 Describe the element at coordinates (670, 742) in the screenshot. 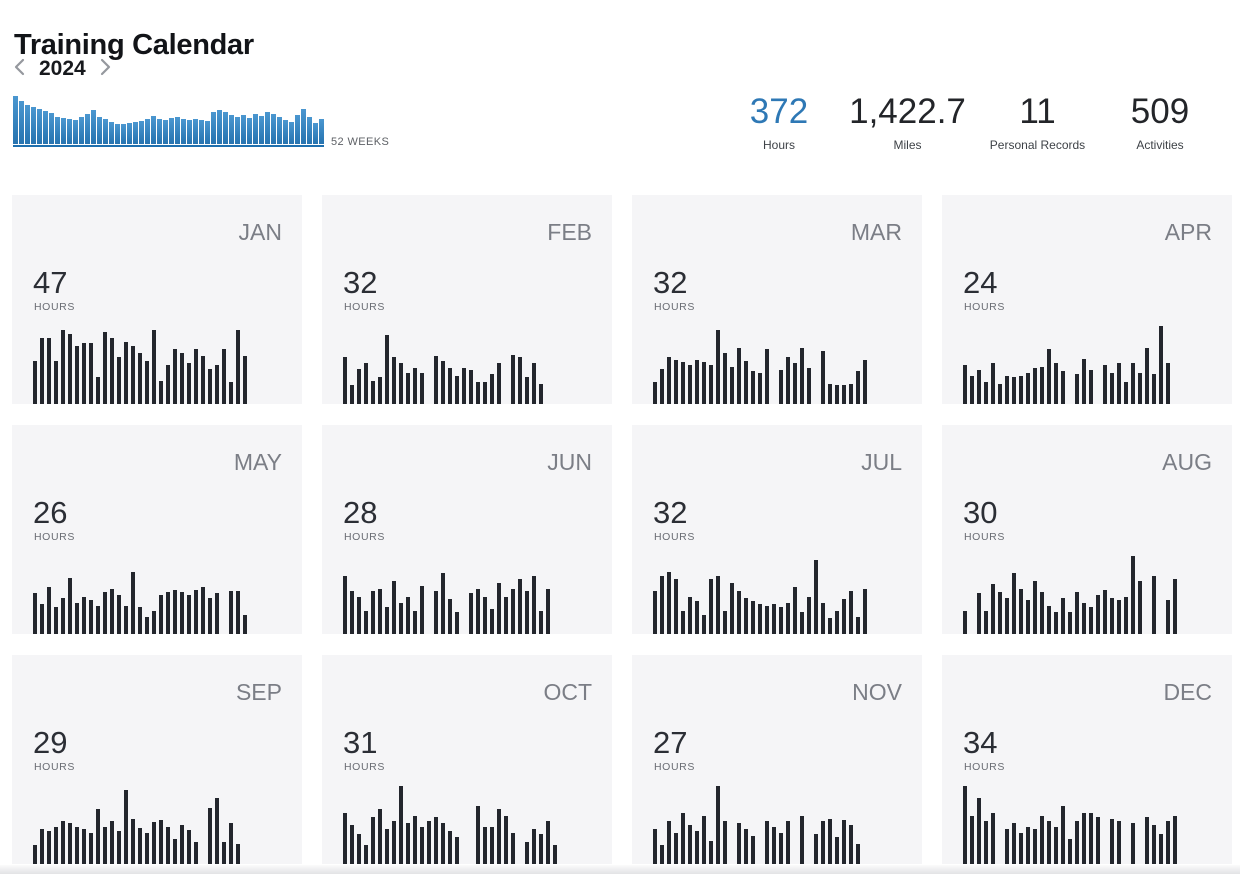

I see `month-hours-value: 27` at that location.